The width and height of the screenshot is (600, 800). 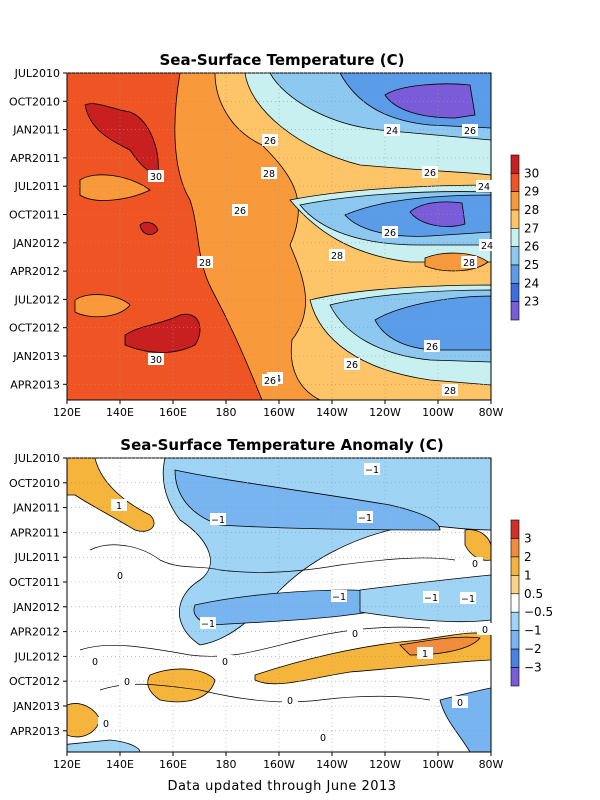 What do you see at coordinates (120, 764) in the screenshot?
I see `x-tick-label: 140E` at bounding box center [120, 764].